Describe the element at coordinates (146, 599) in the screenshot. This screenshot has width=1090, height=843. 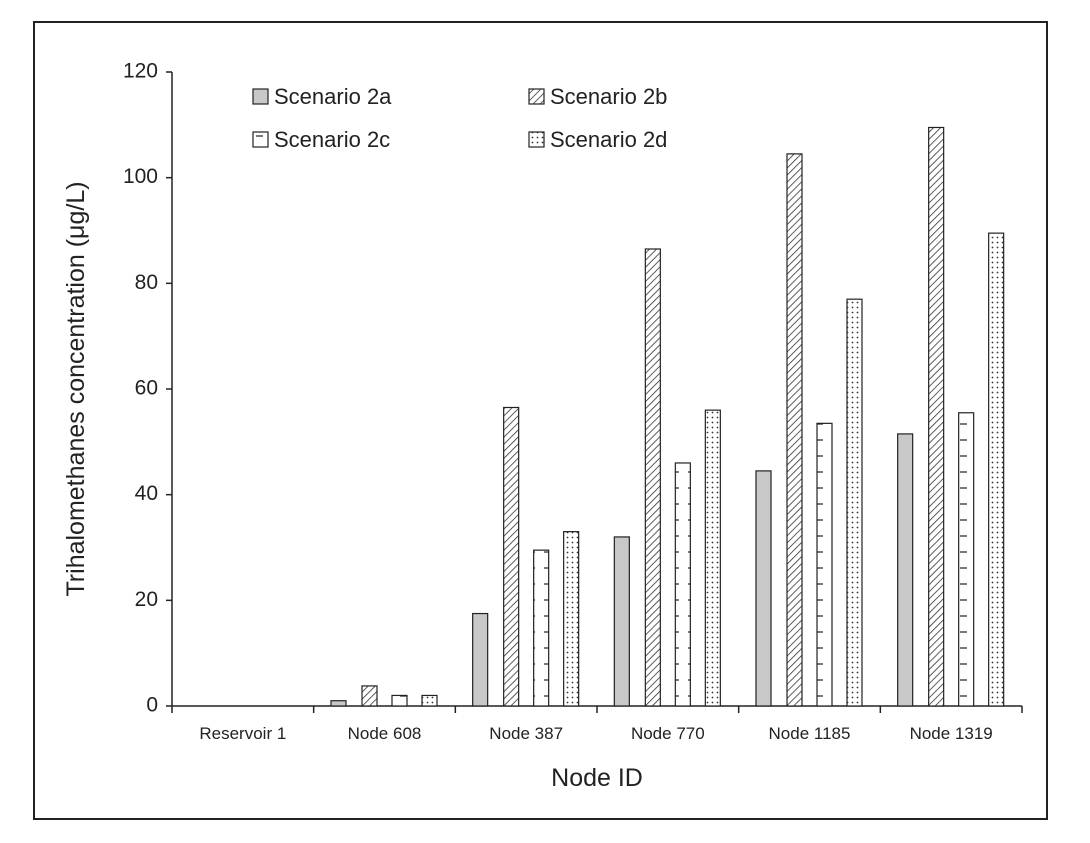
I see `y-tick-label: 20` at that location.